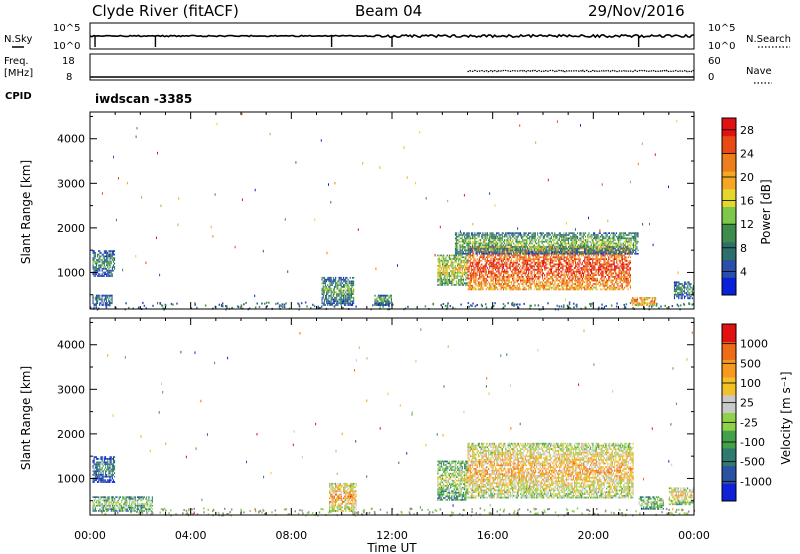  Describe the element at coordinates (161, 206) in the screenshot. I see `speckle-cell` at that location.